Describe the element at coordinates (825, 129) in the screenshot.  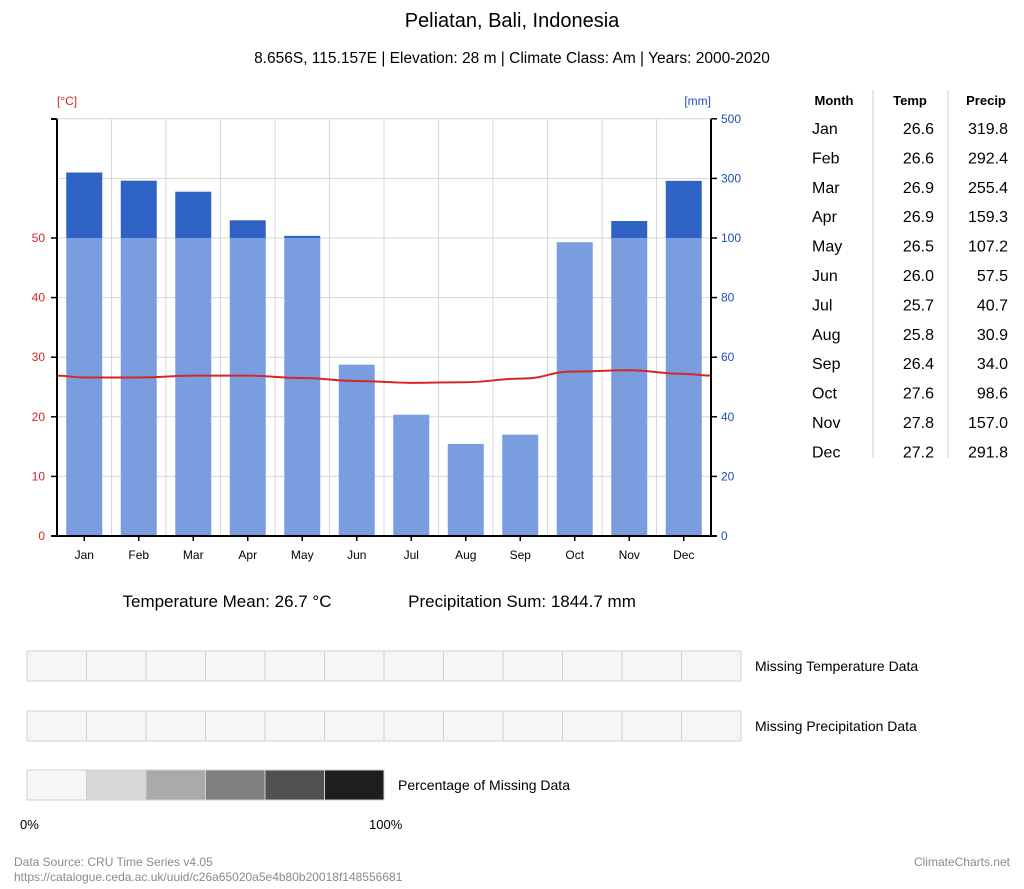
I see `table-cell: Jan` at that location.